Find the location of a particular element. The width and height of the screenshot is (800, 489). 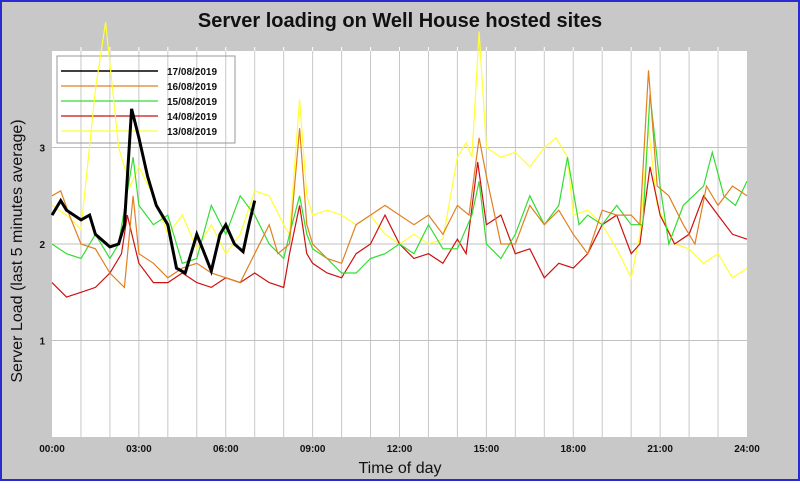

legend-label: 13/08/2019 is located at coordinates (192, 132).